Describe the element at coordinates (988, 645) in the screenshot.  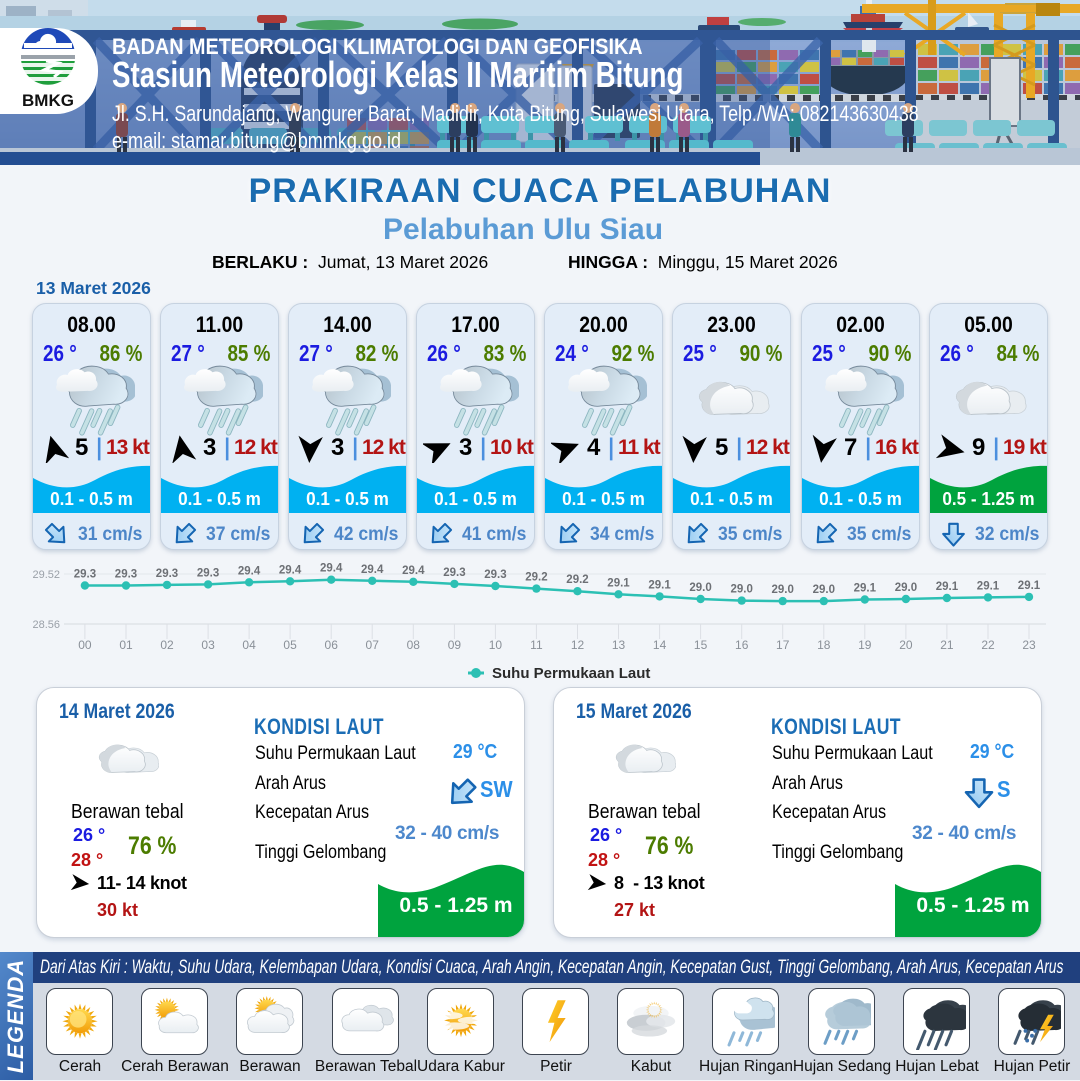
I see `svg-text: 22` at that location.